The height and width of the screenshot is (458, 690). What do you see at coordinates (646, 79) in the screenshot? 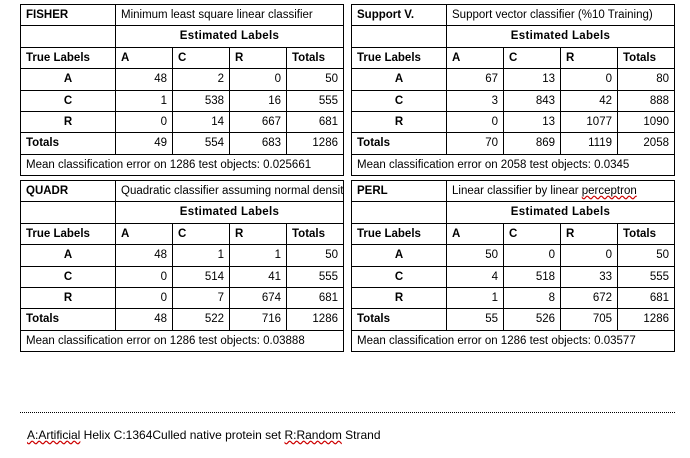
I see `row-total: 80` at bounding box center [646, 79].